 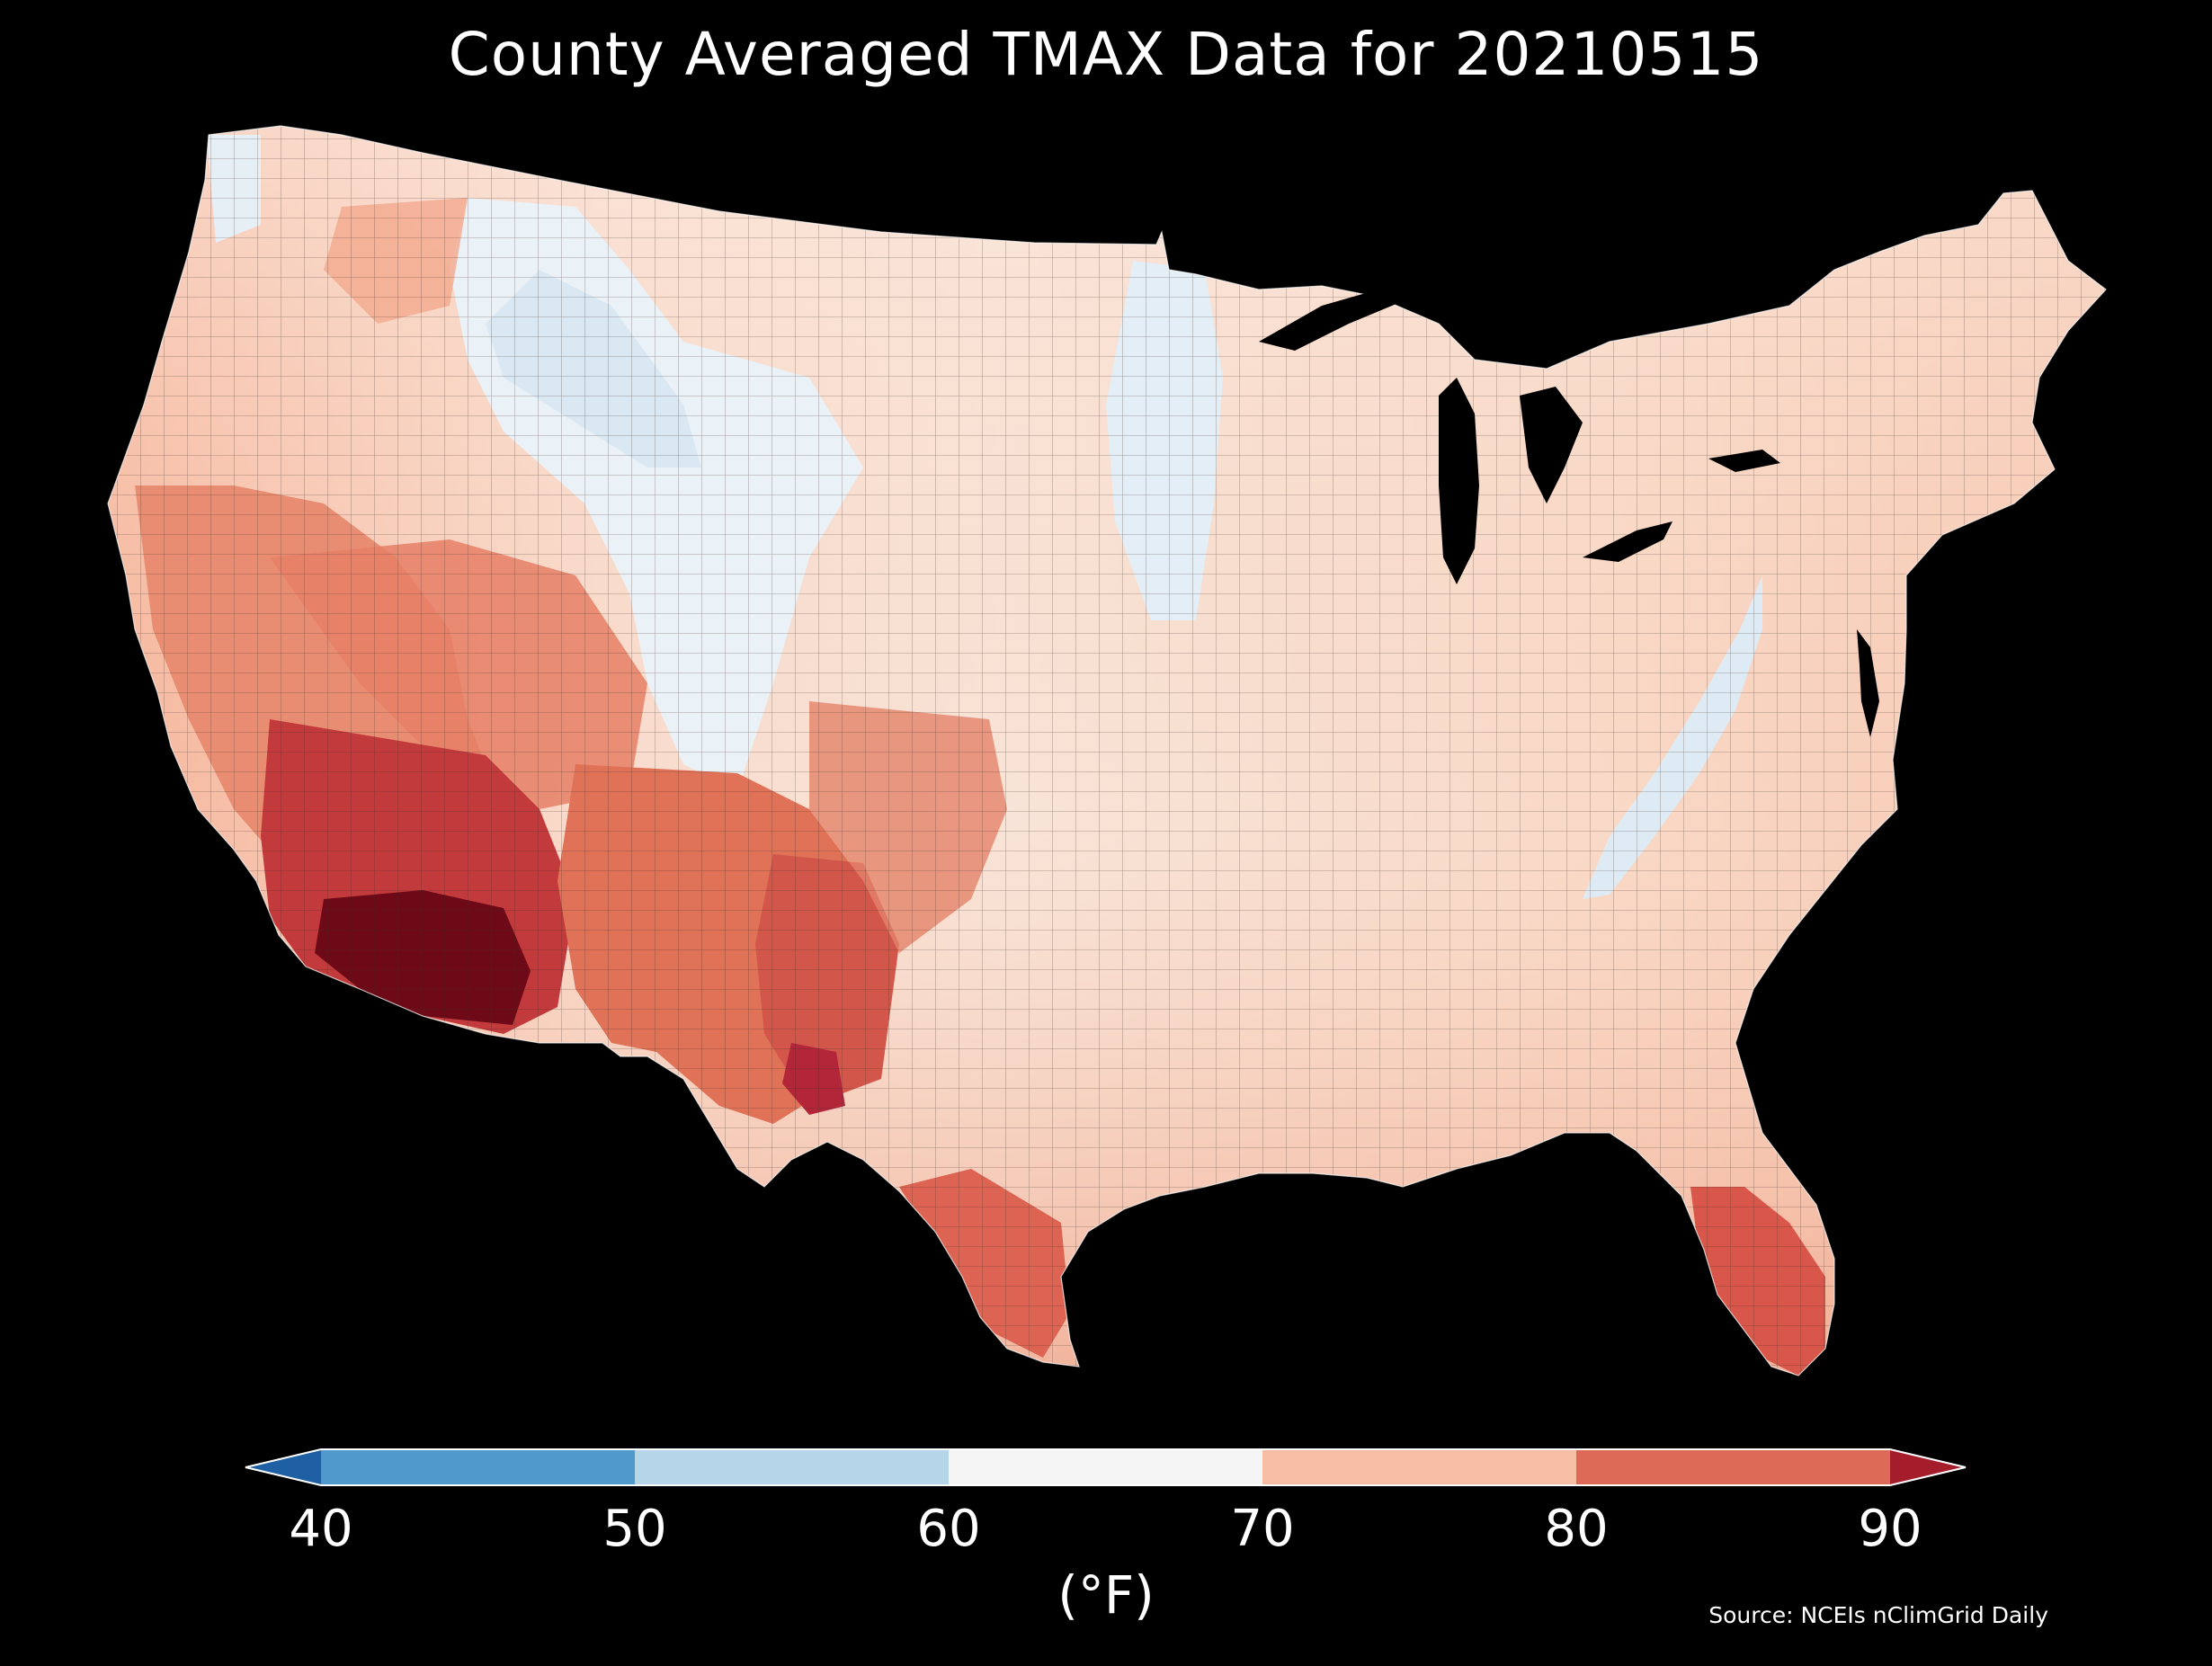 What do you see at coordinates (1744, 461) in the screenshot?
I see `lake-ontario` at bounding box center [1744, 461].